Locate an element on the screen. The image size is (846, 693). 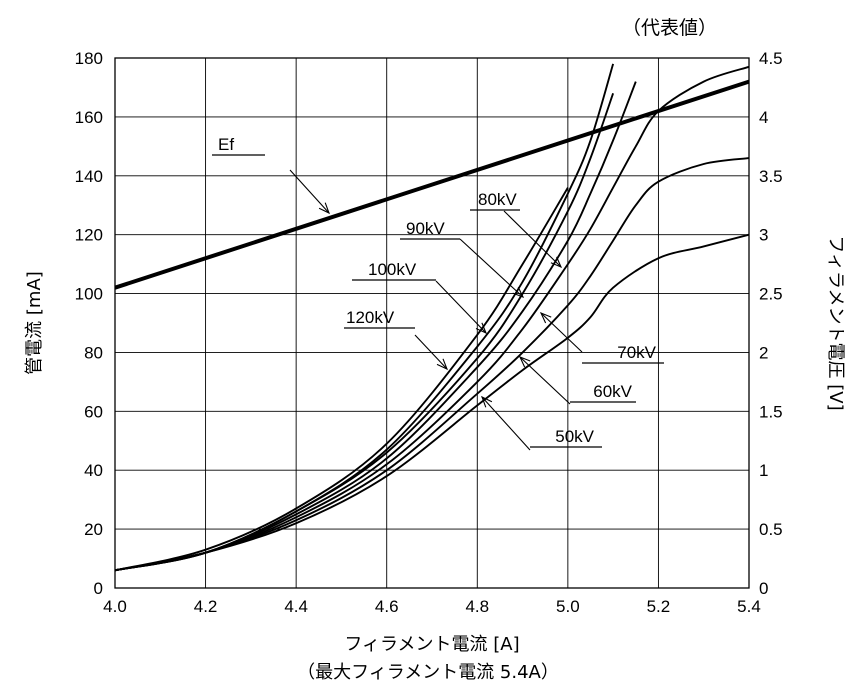
y-axis-title: 管電流 [mA] is located at coordinates (34, 323).